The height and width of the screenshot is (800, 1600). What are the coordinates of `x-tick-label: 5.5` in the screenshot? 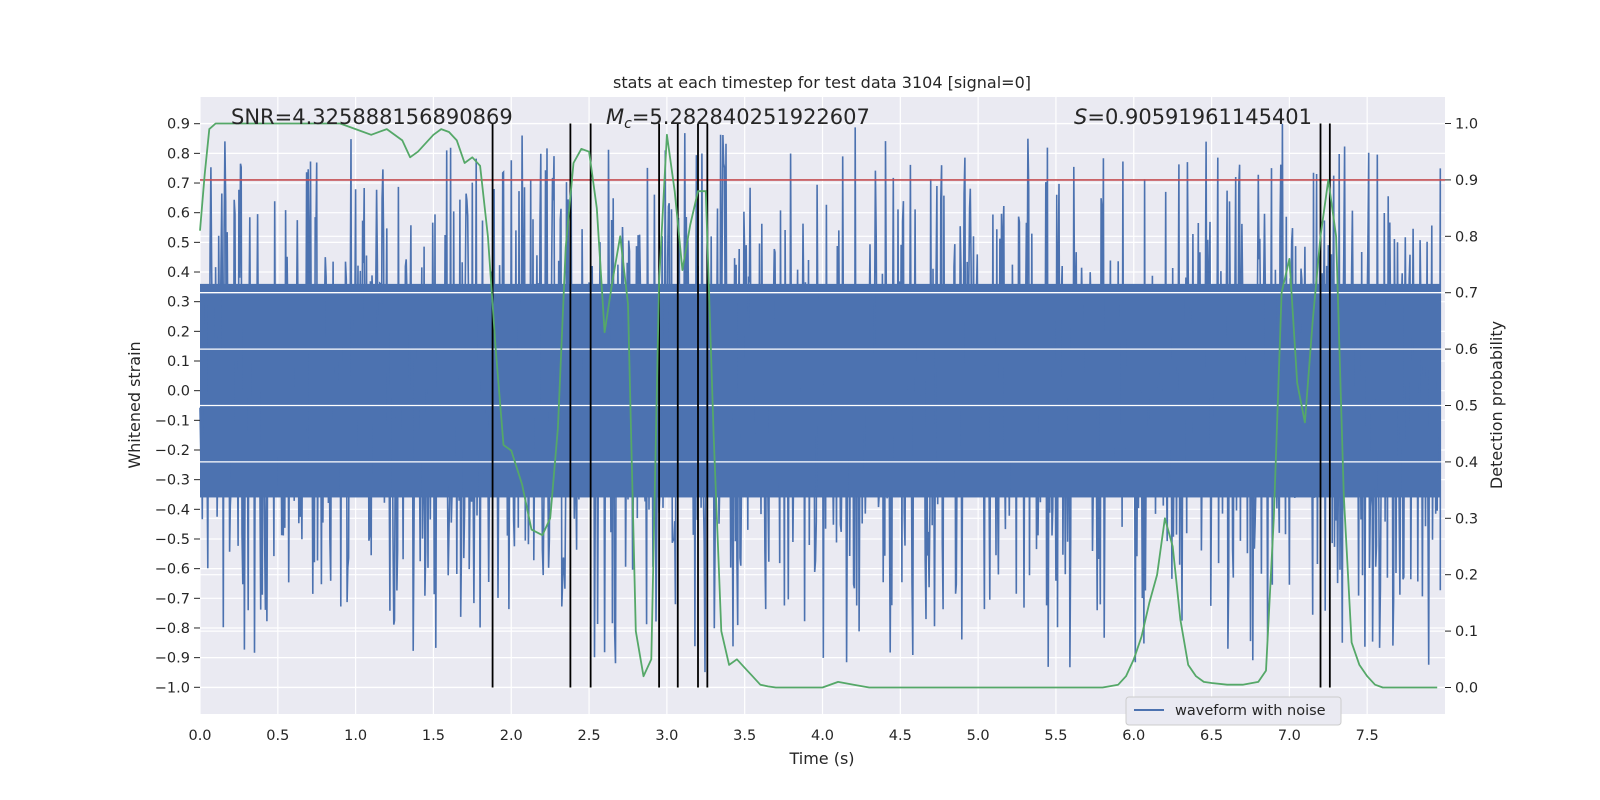 It's located at (1055, 736).